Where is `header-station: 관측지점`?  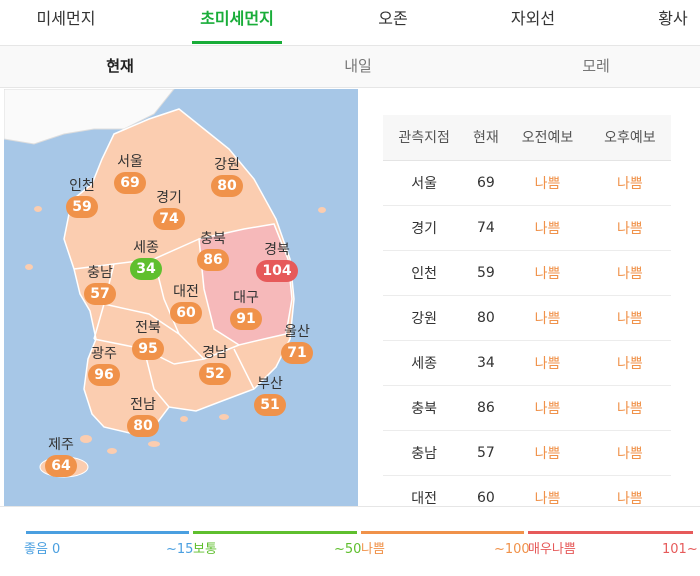 header-station: 관측지점 is located at coordinates (424, 138).